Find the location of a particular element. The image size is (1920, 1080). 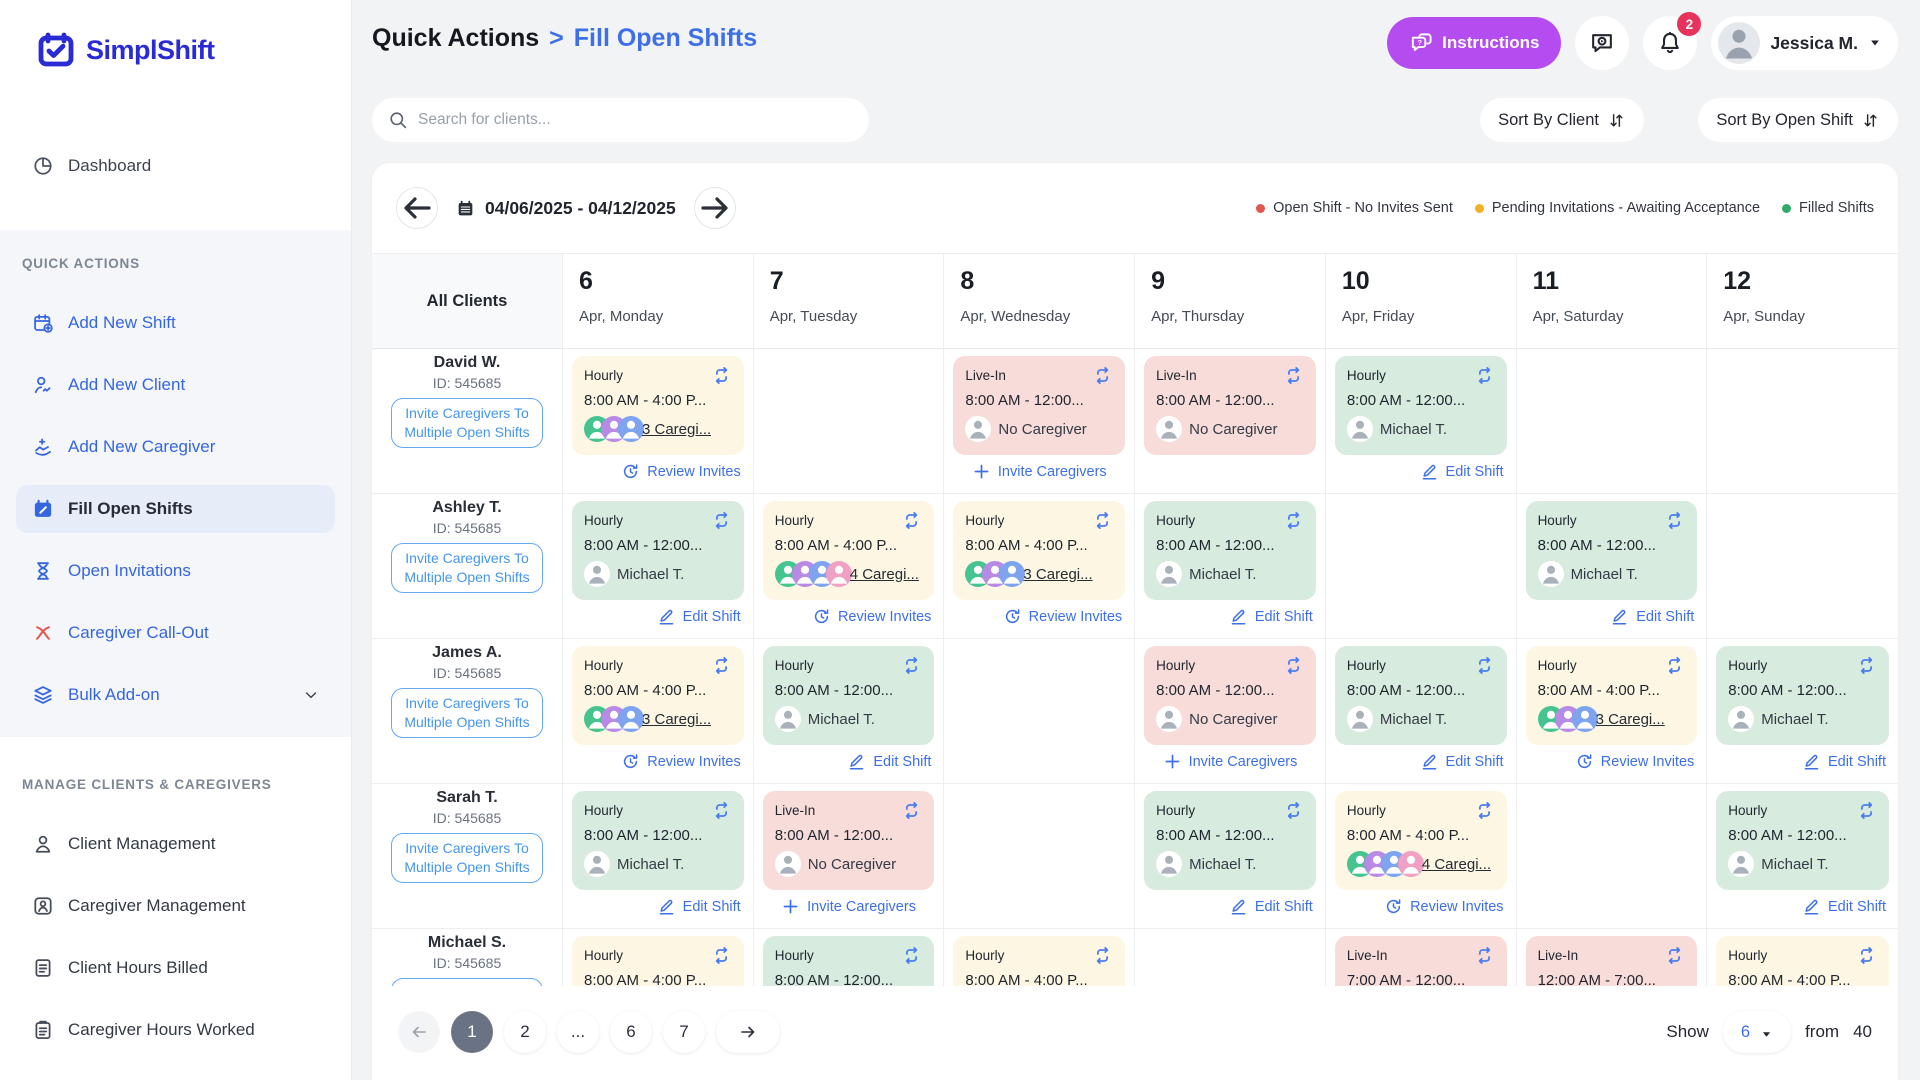

next-page-button is located at coordinates (748, 1032).